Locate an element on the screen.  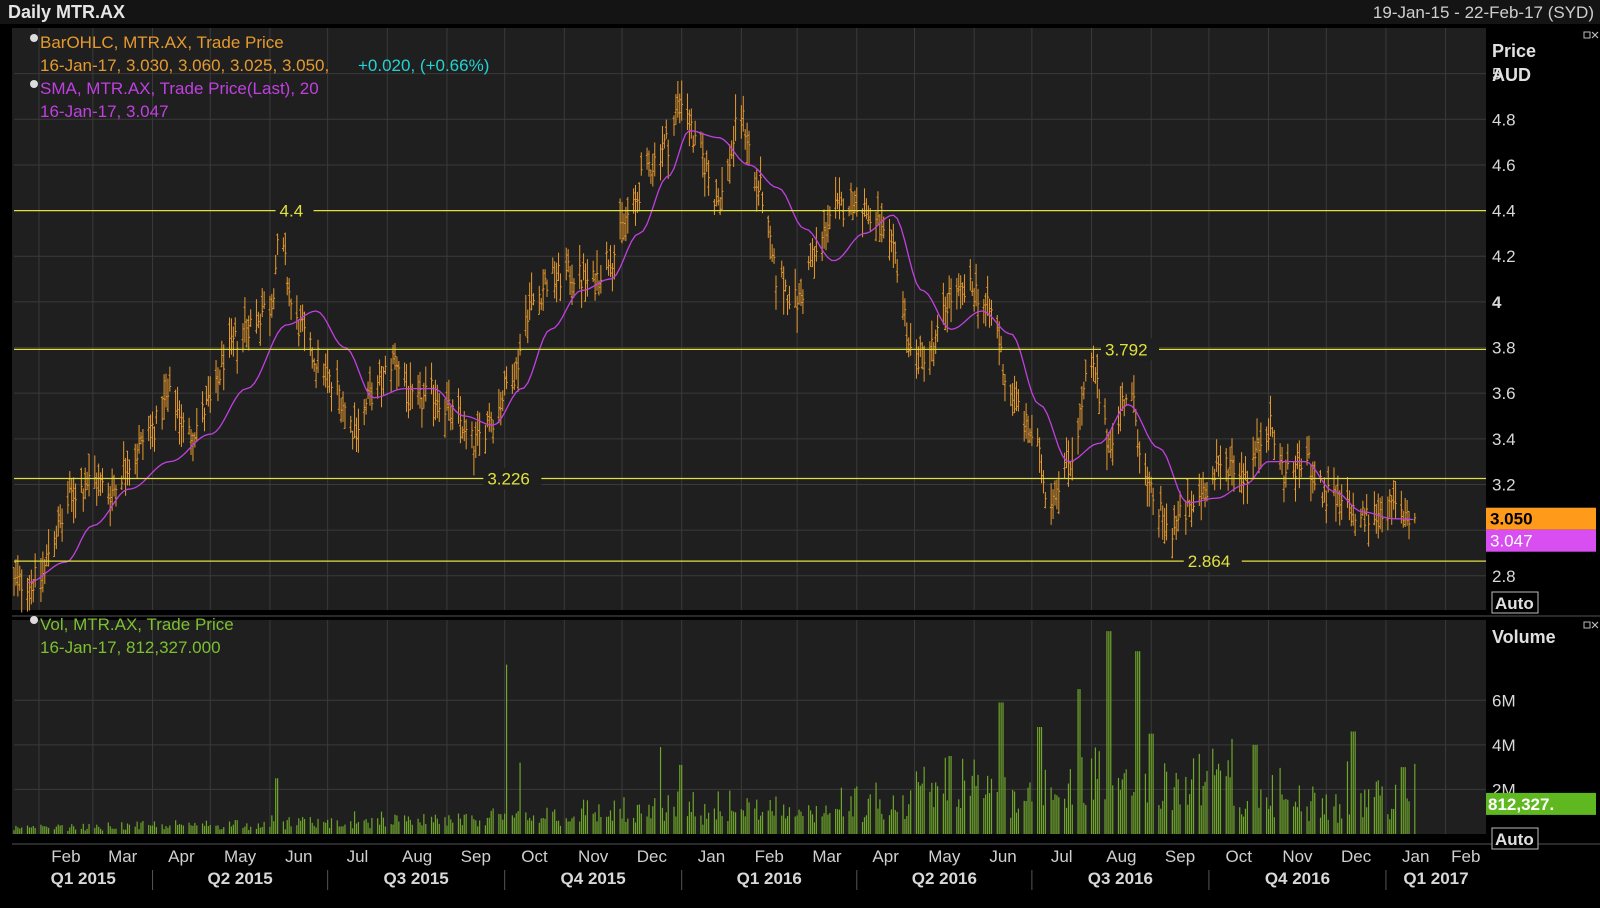
volume-auto-button is located at coordinates (1515, 838).